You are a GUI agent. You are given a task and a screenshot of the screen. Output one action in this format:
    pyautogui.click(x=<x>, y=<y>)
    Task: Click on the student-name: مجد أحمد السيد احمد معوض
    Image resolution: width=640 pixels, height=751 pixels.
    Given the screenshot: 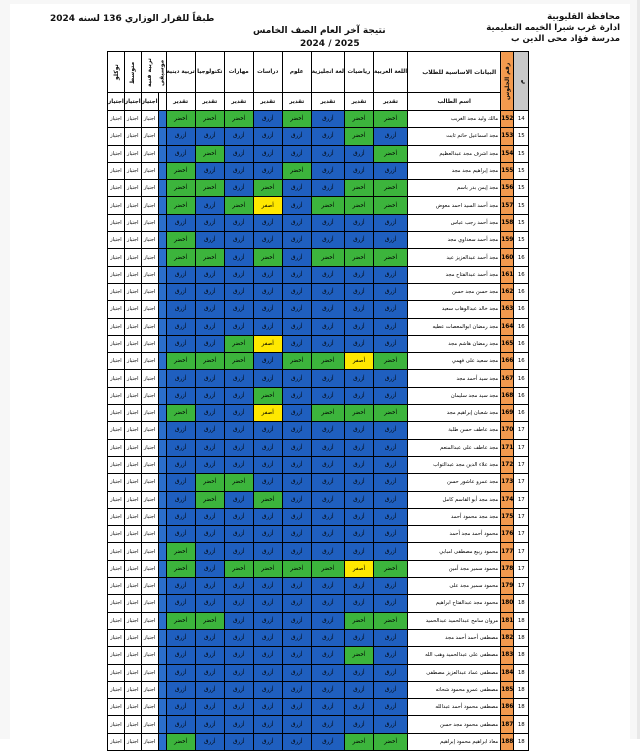 What is the action you would take?
    pyautogui.click(x=454, y=205)
    